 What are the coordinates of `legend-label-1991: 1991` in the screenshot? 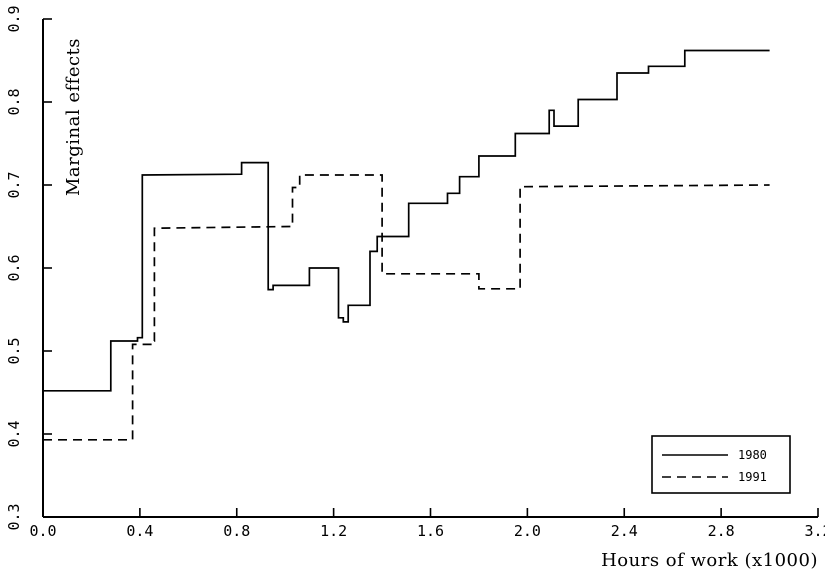 It's located at (752, 477).